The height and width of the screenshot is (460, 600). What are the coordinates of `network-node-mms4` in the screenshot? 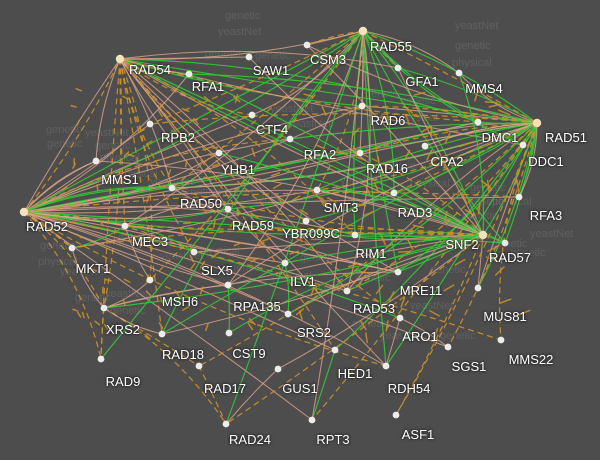 It's located at (459, 73).